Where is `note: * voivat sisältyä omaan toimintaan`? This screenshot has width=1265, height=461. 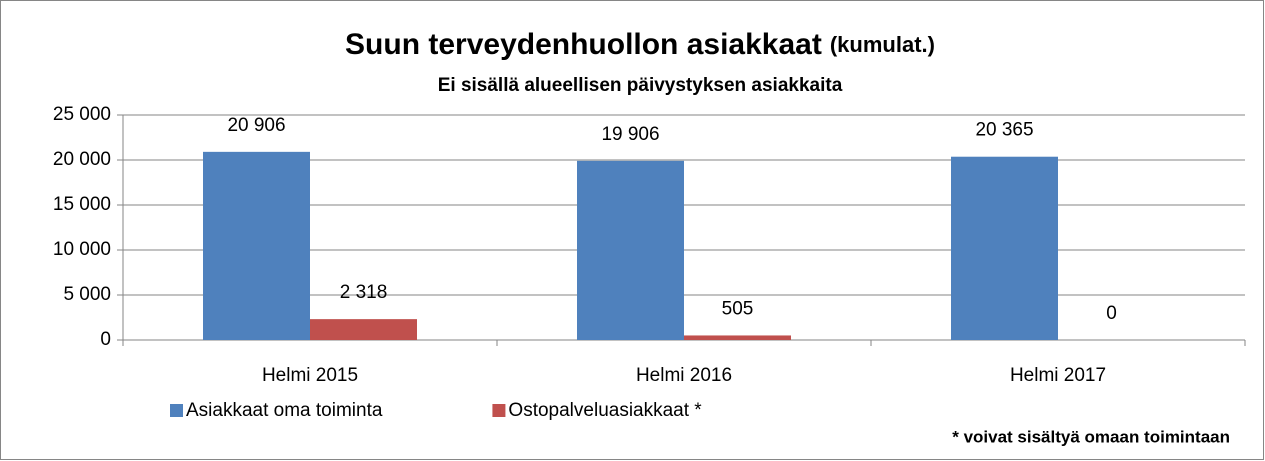
note: * voivat sisältyä omaan toimintaan is located at coordinates (1091, 436).